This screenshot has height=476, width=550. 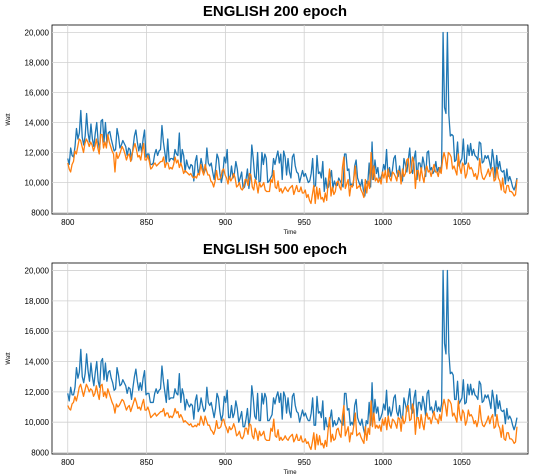 What do you see at coordinates (275, 11) in the screenshot?
I see `chart-title: ENGLISH 200 epoch` at bounding box center [275, 11].